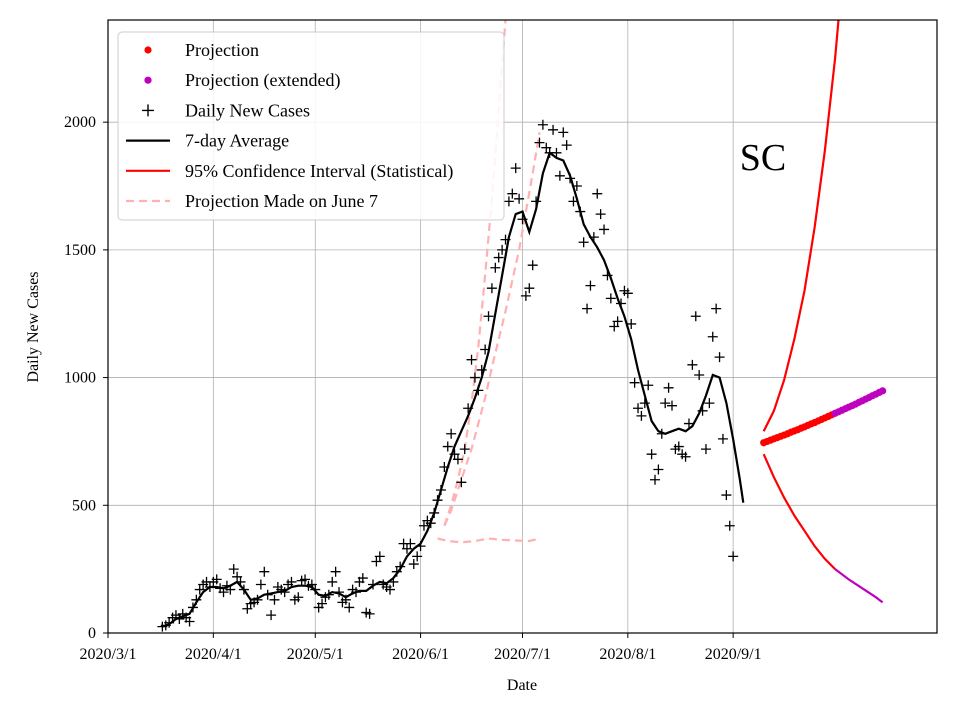  Describe the element at coordinates (801, 225) in the screenshot. I see `ci-upper-line` at that location.